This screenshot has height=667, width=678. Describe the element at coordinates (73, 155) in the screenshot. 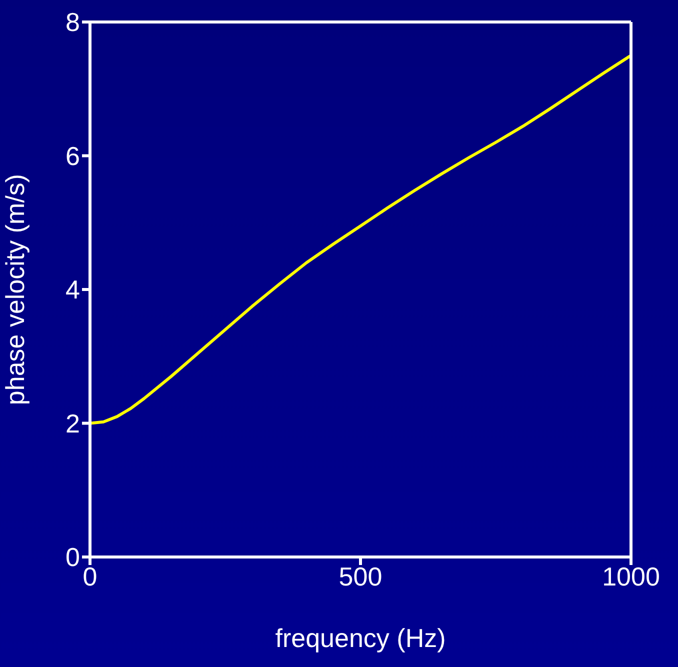

I see `y-tick-label: 6` at that location.